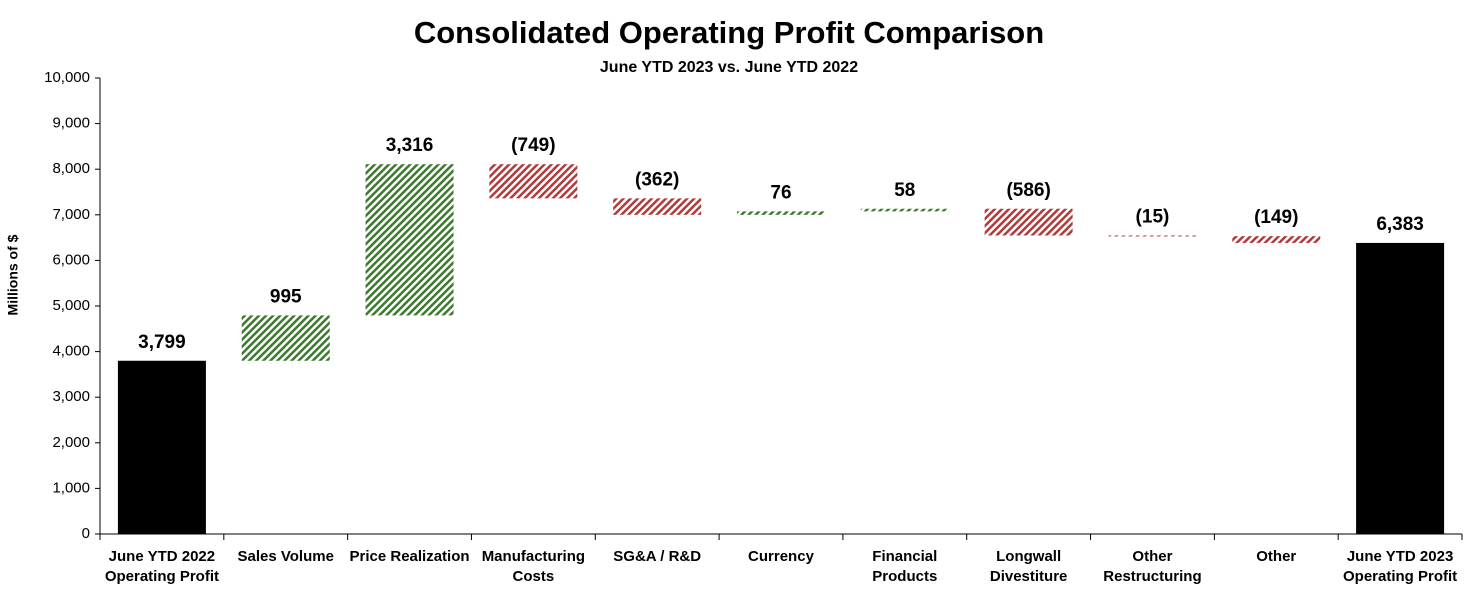  I want to click on value-label: (362), so click(657, 179).